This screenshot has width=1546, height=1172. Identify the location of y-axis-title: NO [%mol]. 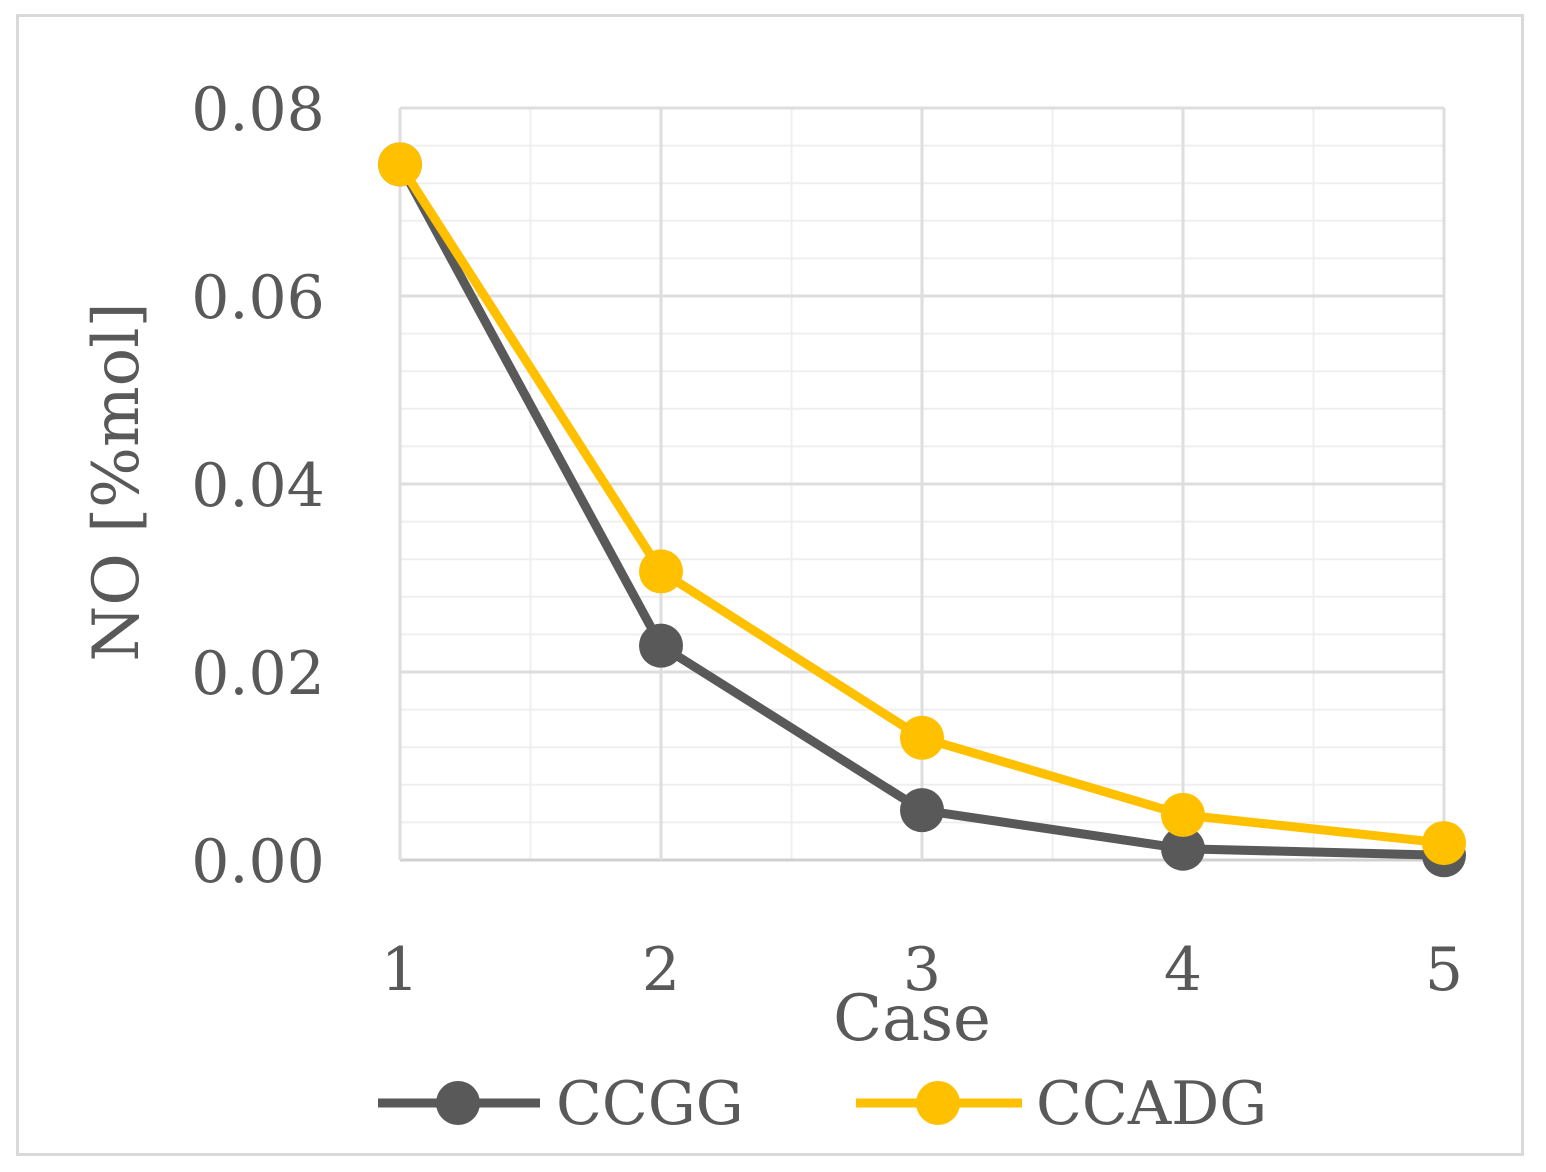
(117, 481).